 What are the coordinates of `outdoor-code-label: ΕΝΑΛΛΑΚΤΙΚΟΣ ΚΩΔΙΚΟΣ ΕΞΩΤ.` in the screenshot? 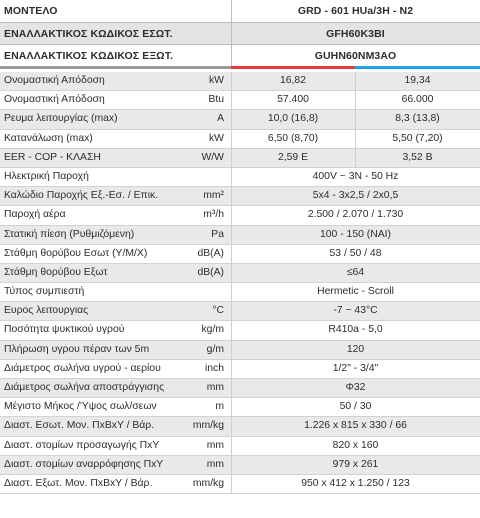 It's located at (89, 55).